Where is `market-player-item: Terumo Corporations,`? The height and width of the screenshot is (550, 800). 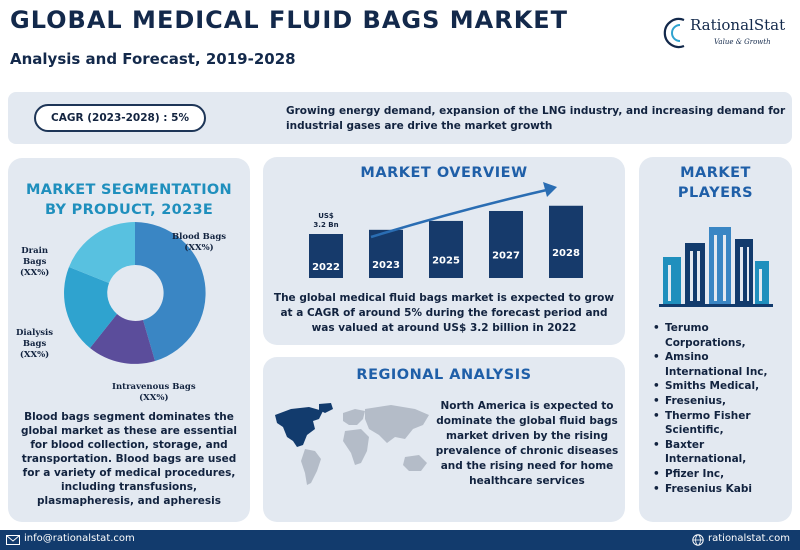
market-player-item: Terumo Corporations, is located at coordinates (720, 335).